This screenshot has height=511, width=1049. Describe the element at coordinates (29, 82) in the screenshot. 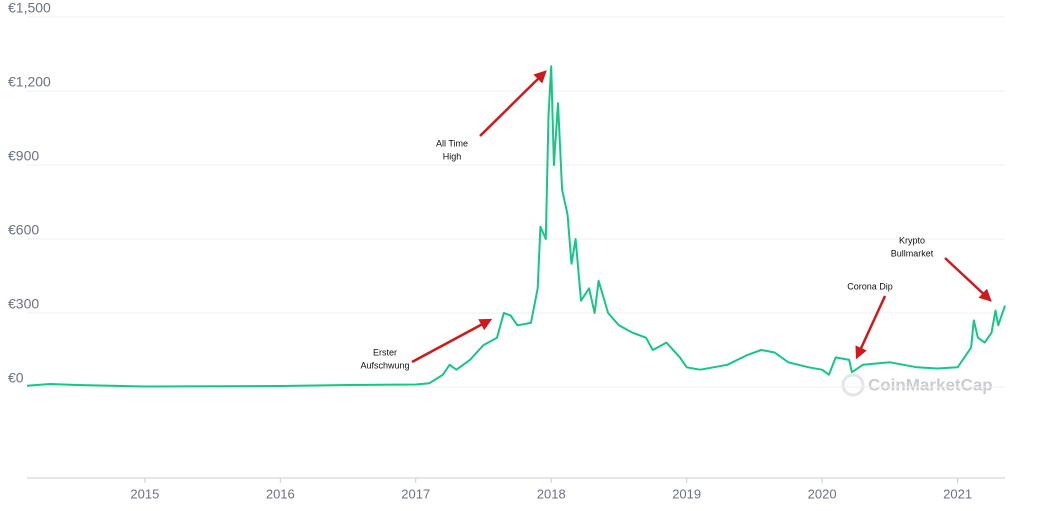

I see `y-tick-label: €1,200` at that location.